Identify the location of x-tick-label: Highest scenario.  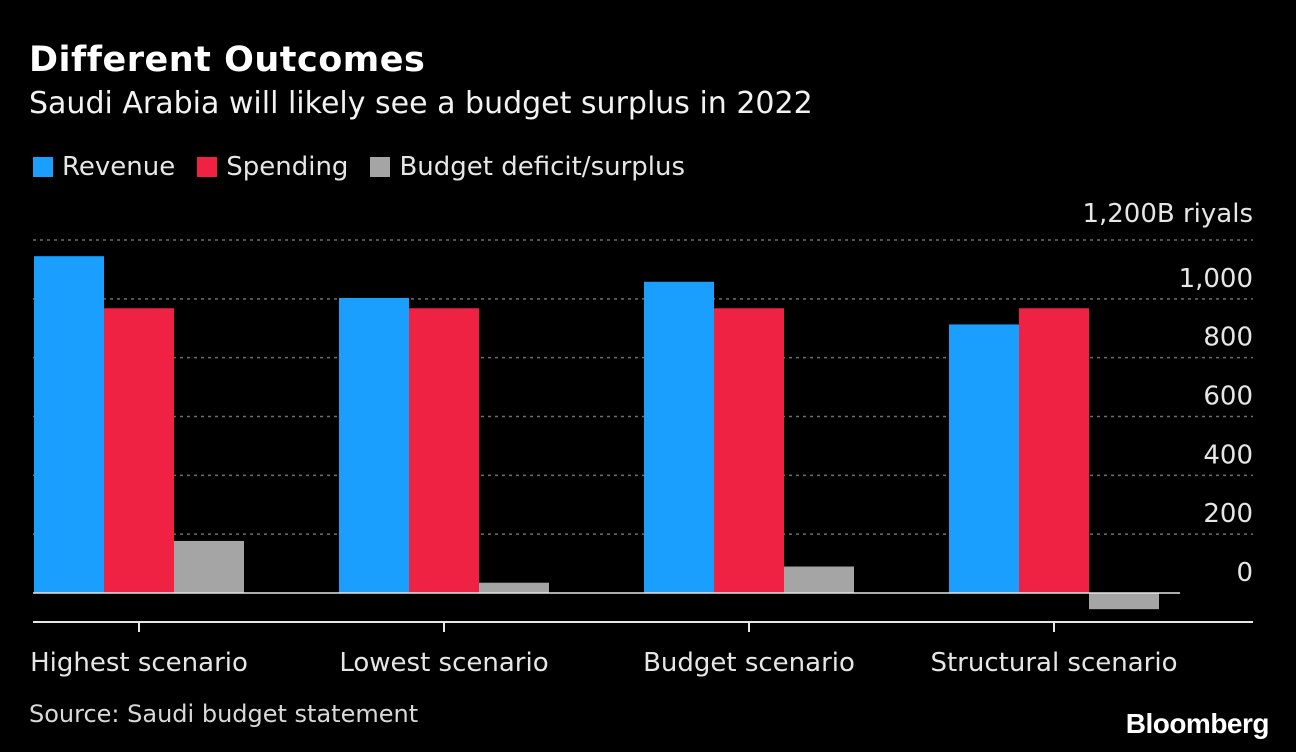
(139, 663).